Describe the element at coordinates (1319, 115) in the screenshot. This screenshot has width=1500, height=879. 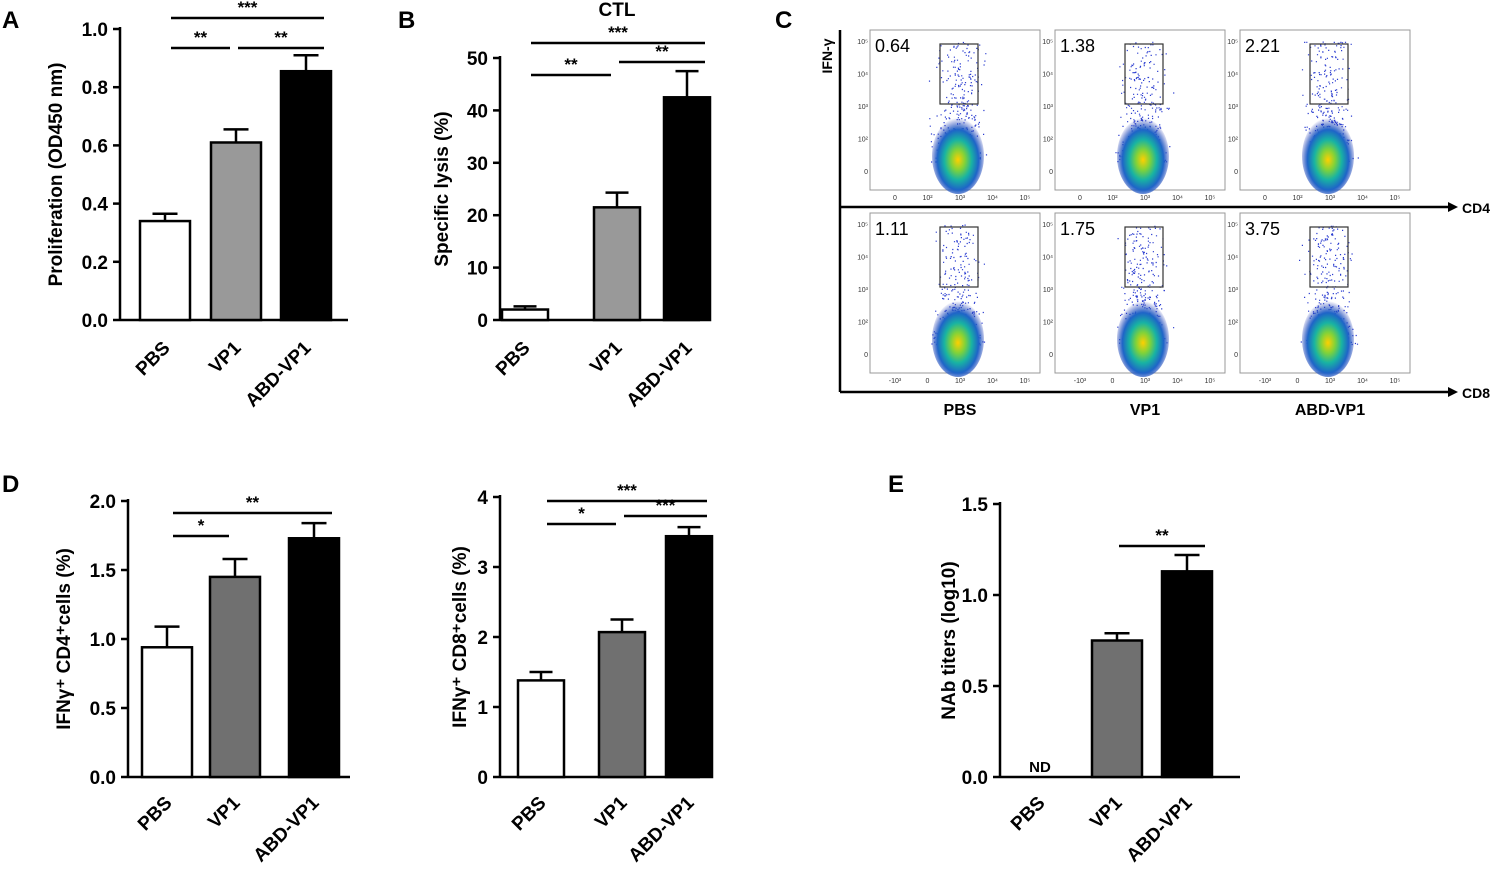
I see `flow-plot: 2.21 10⁵ 10⁴ 10³ 10² 0 0 10² 10³ 10⁴ 10⁵` at that location.